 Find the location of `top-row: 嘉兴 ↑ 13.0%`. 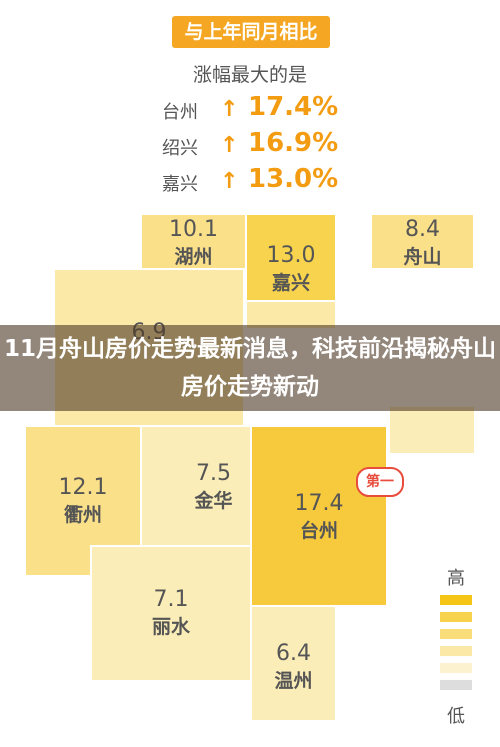

top-row: 嘉兴 ↑ 13.0% is located at coordinates (262, 181).